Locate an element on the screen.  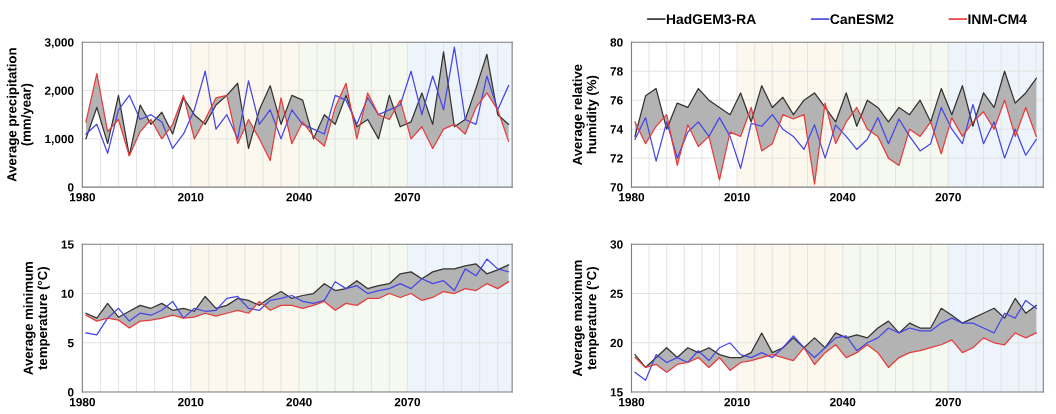
y-axis-title: Average minimum temperature (°C) is located at coordinates (36, 318).